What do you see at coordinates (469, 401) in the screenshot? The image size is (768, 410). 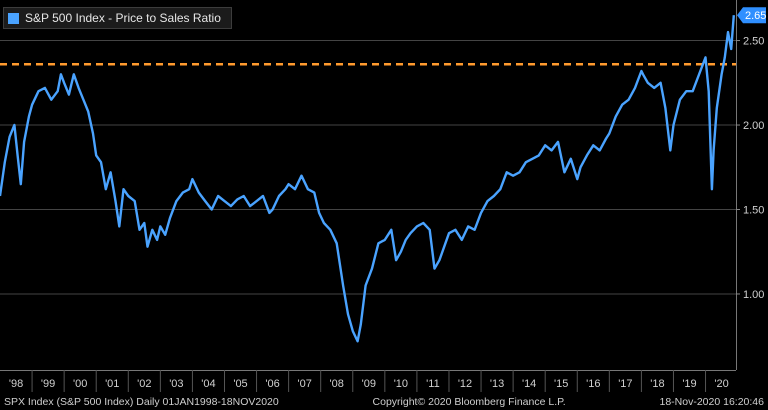 I see `footer-copyright: Copyright© 2020 Bloomberg Finance L.P.` at bounding box center [469, 401].